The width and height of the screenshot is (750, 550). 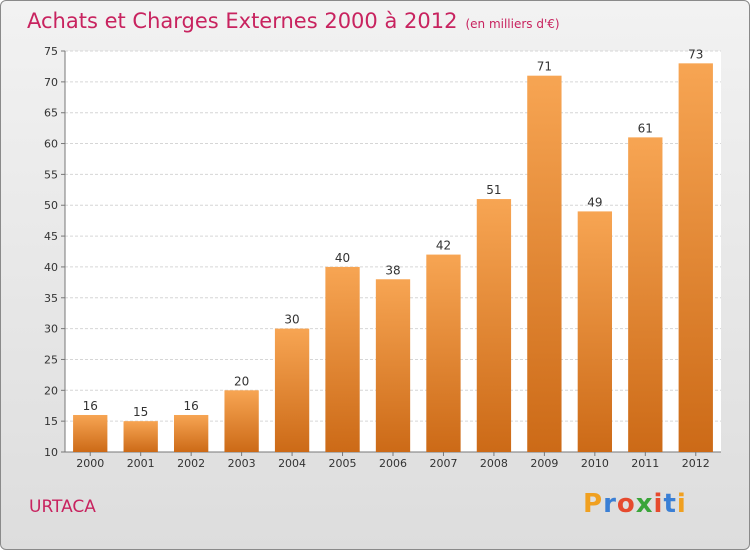 What do you see at coordinates (645, 294) in the screenshot?
I see `bar-2011` at bounding box center [645, 294].